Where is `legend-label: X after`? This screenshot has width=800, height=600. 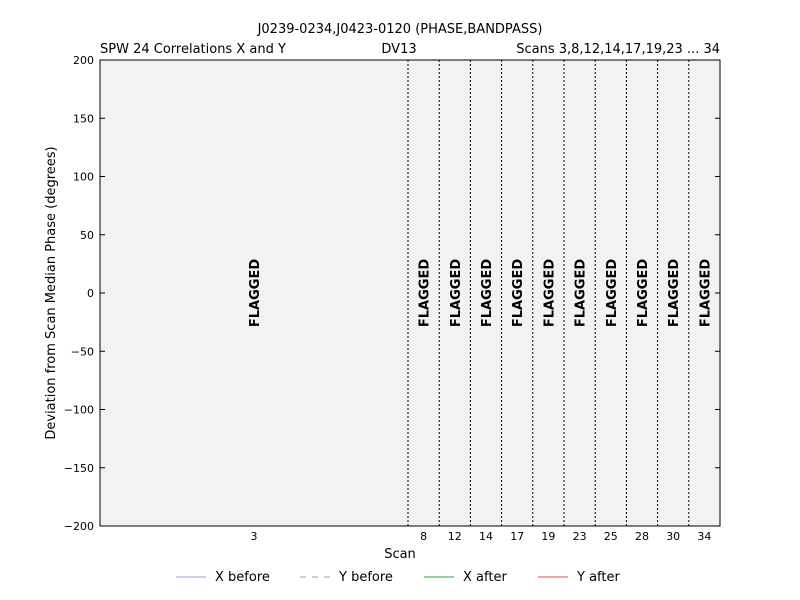 legend-label: X after is located at coordinates (485, 577).